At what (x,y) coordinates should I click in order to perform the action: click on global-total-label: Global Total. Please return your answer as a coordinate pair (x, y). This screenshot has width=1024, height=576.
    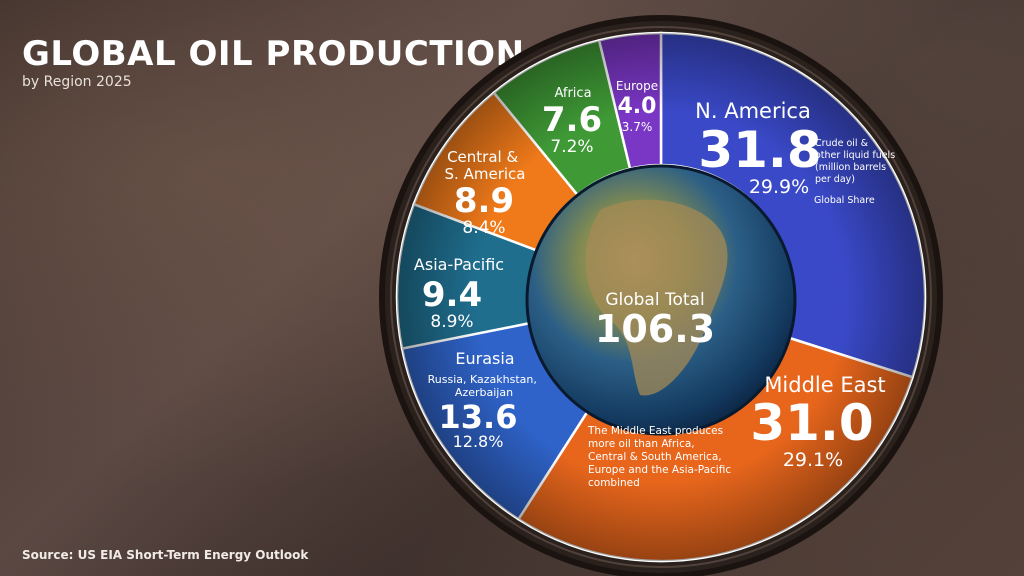
    Looking at the image, I should click on (654, 300).